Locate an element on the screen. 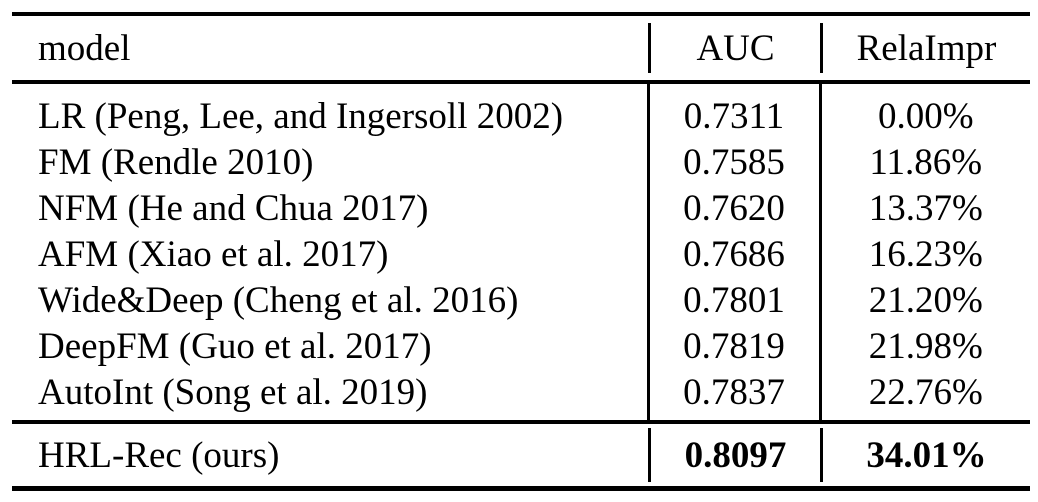 The height and width of the screenshot is (502, 1038). auc-cell-ours: 0.8097 is located at coordinates (734, 455).